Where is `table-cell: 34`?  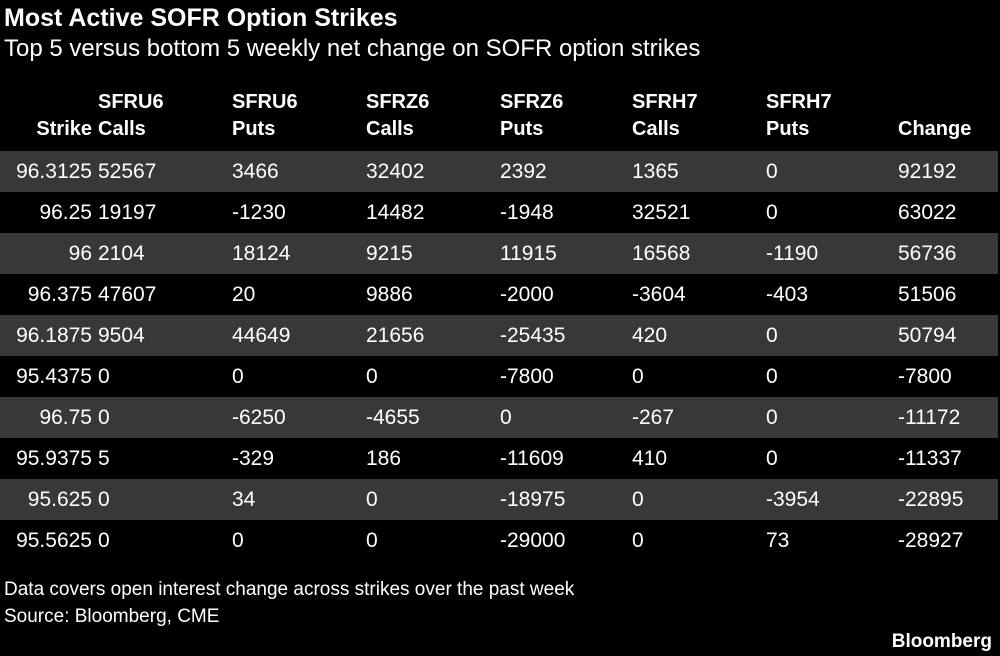
table-cell: 34 is located at coordinates (299, 499).